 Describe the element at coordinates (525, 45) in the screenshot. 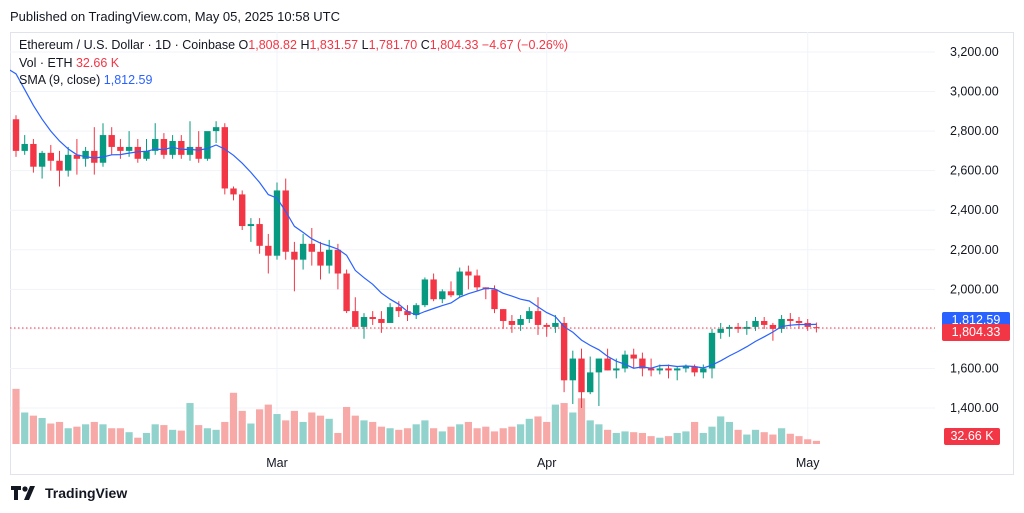

I see `legend-change: −4.67 (−0.26%)` at that location.